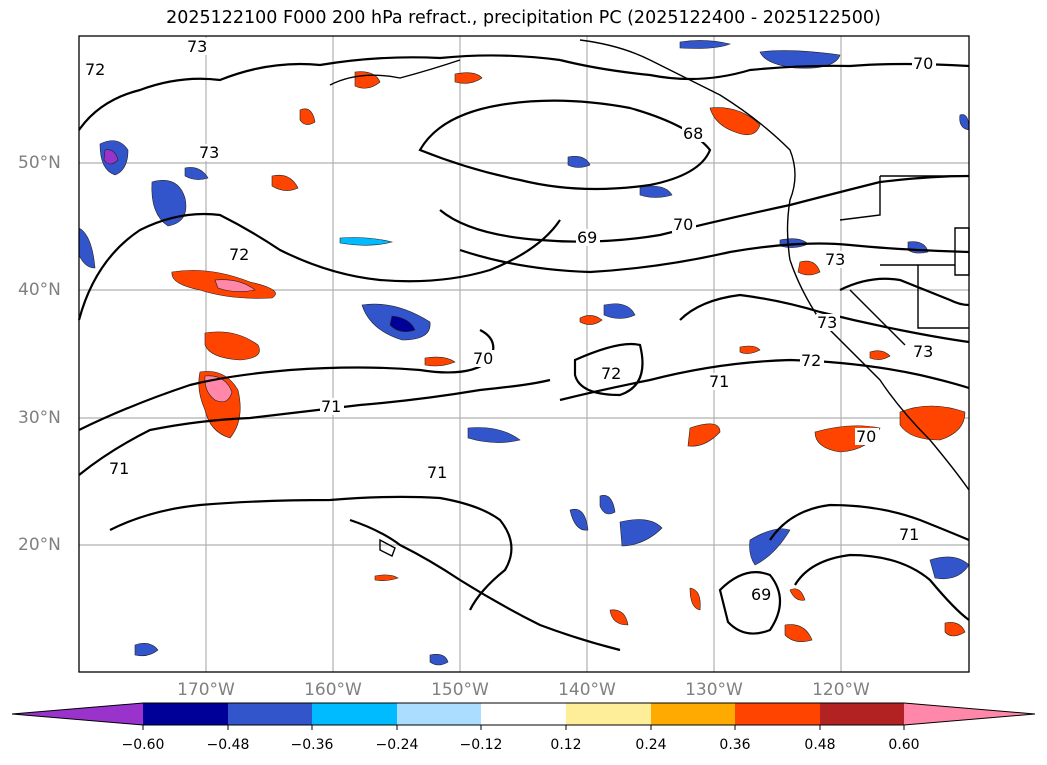 This screenshot has width=1047, height=765. What do you see at coordinates (333, 690) in the screenshot?
I see `lon-label-160w: 160°W` at bounding box center [333, 690].